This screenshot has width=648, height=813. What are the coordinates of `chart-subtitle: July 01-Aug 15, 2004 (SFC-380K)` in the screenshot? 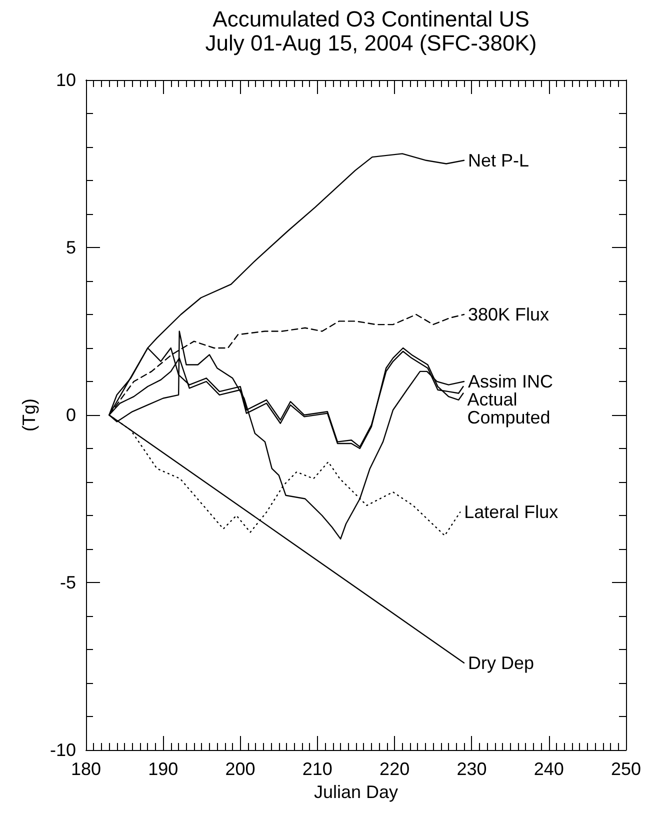 It's located at (371, 43).